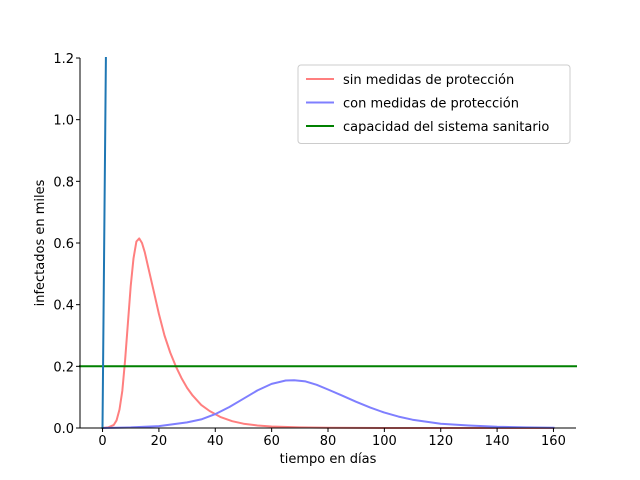 This screenshot has height=480, width=640. I want to click on x-tick-label: 140, so click(497, 441).